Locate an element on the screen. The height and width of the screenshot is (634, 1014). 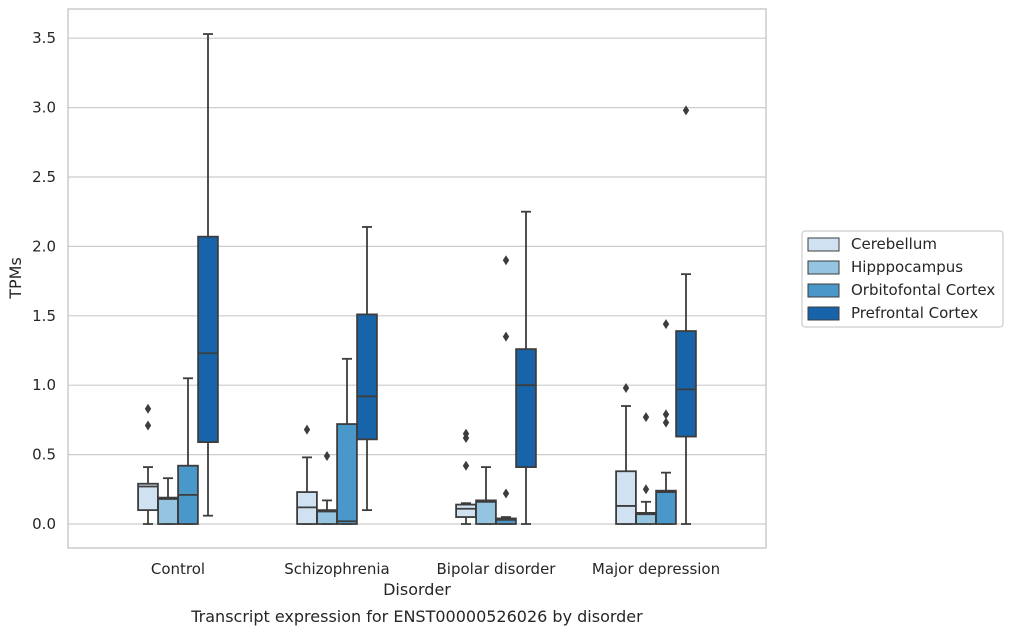
y-tick-label: 0.5 is located at coordinates (44, 455).